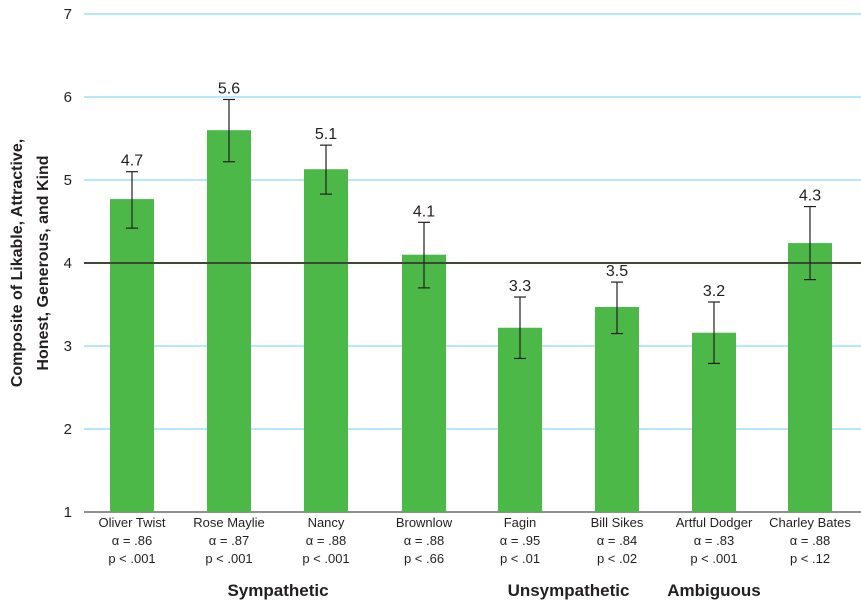 This screenshot has width=861, height=610. I want to click on y-tick-label-2: 2, so click(68, 429).